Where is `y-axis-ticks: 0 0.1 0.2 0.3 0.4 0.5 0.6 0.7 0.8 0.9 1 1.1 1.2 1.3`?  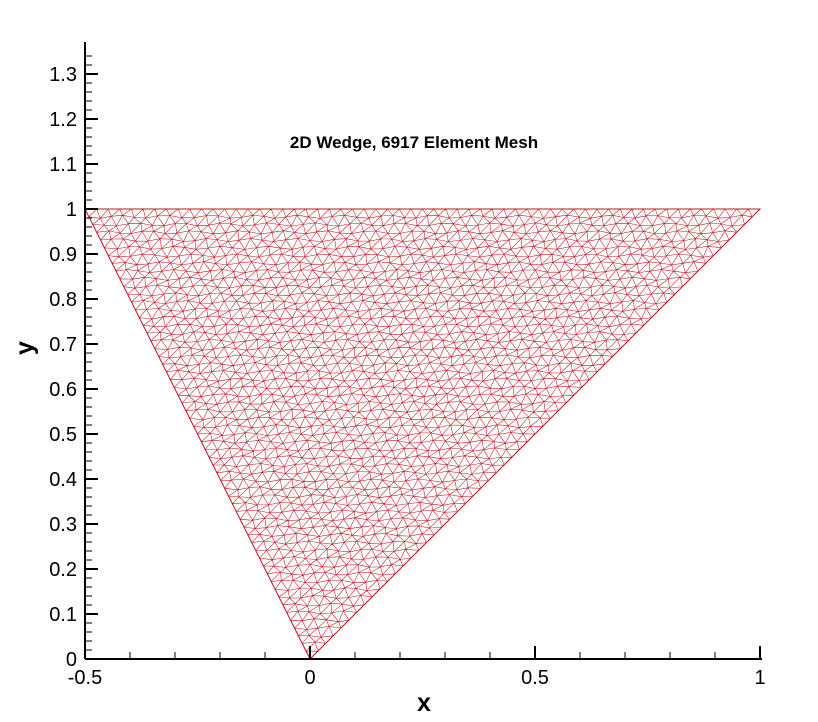
y-axis-ticks: 0 0.1 0.2 0.3 0.4 0.5 0.6 0.7 0.8 0.9 1 1.1 1.2 1.3 is located at coordinates (73, 363).